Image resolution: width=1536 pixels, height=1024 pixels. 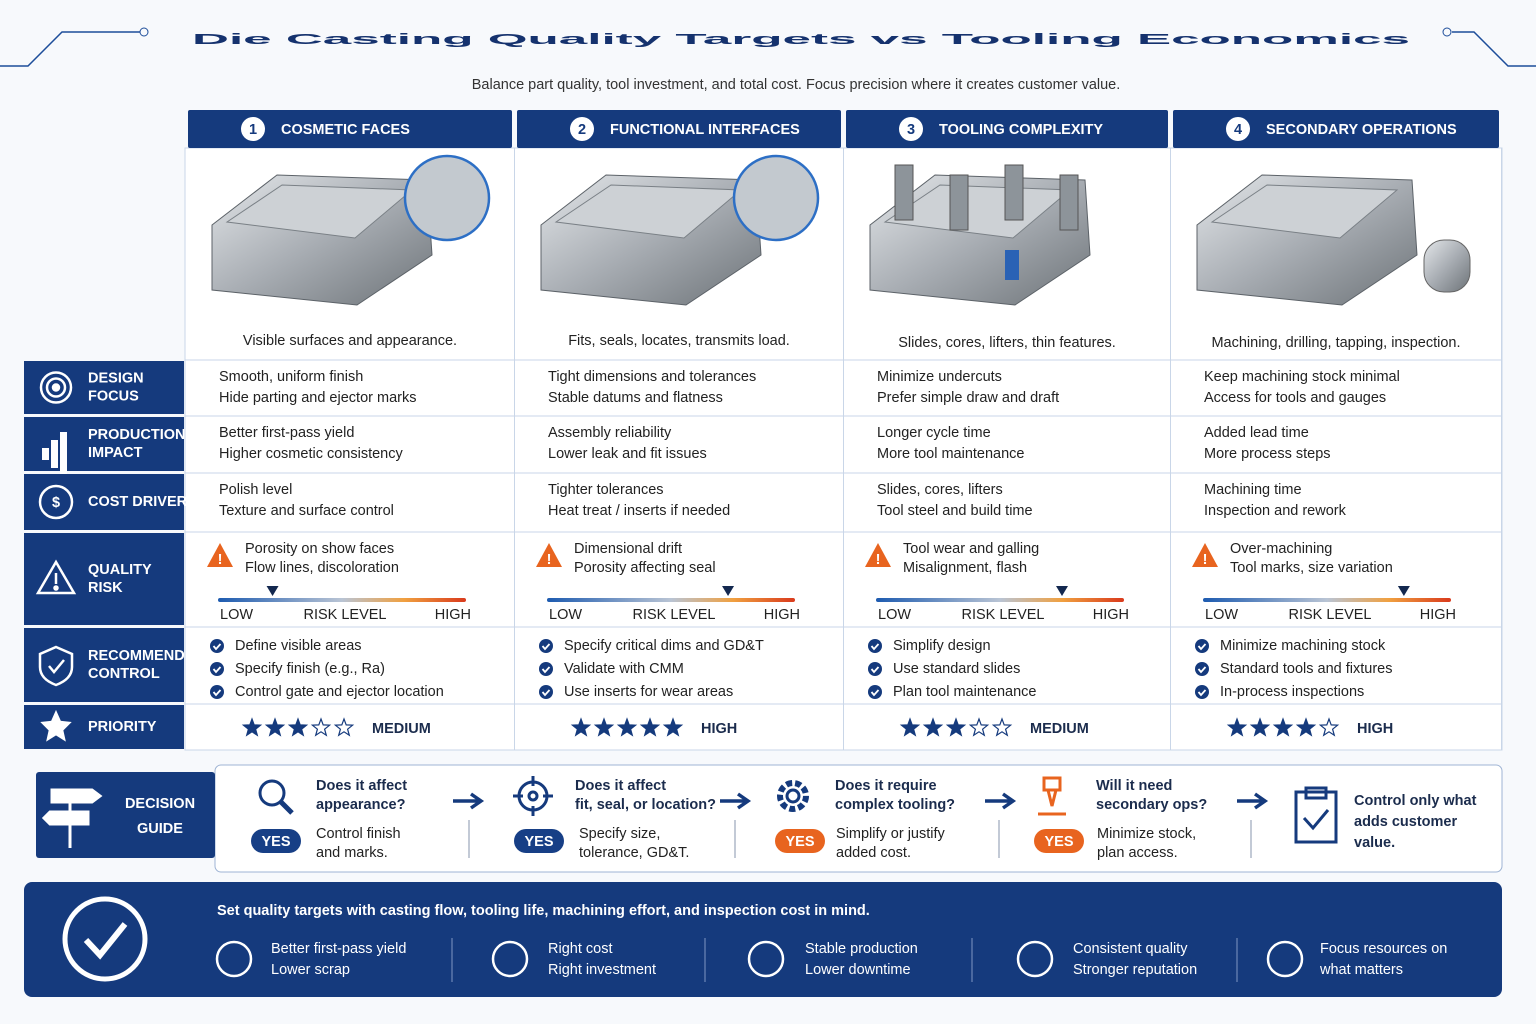 What do you see at coordinates (705, 130) in the screenshot?
I see `column-title: FUNCTIONAL INTERFACES` at bounding box center [705, 130].